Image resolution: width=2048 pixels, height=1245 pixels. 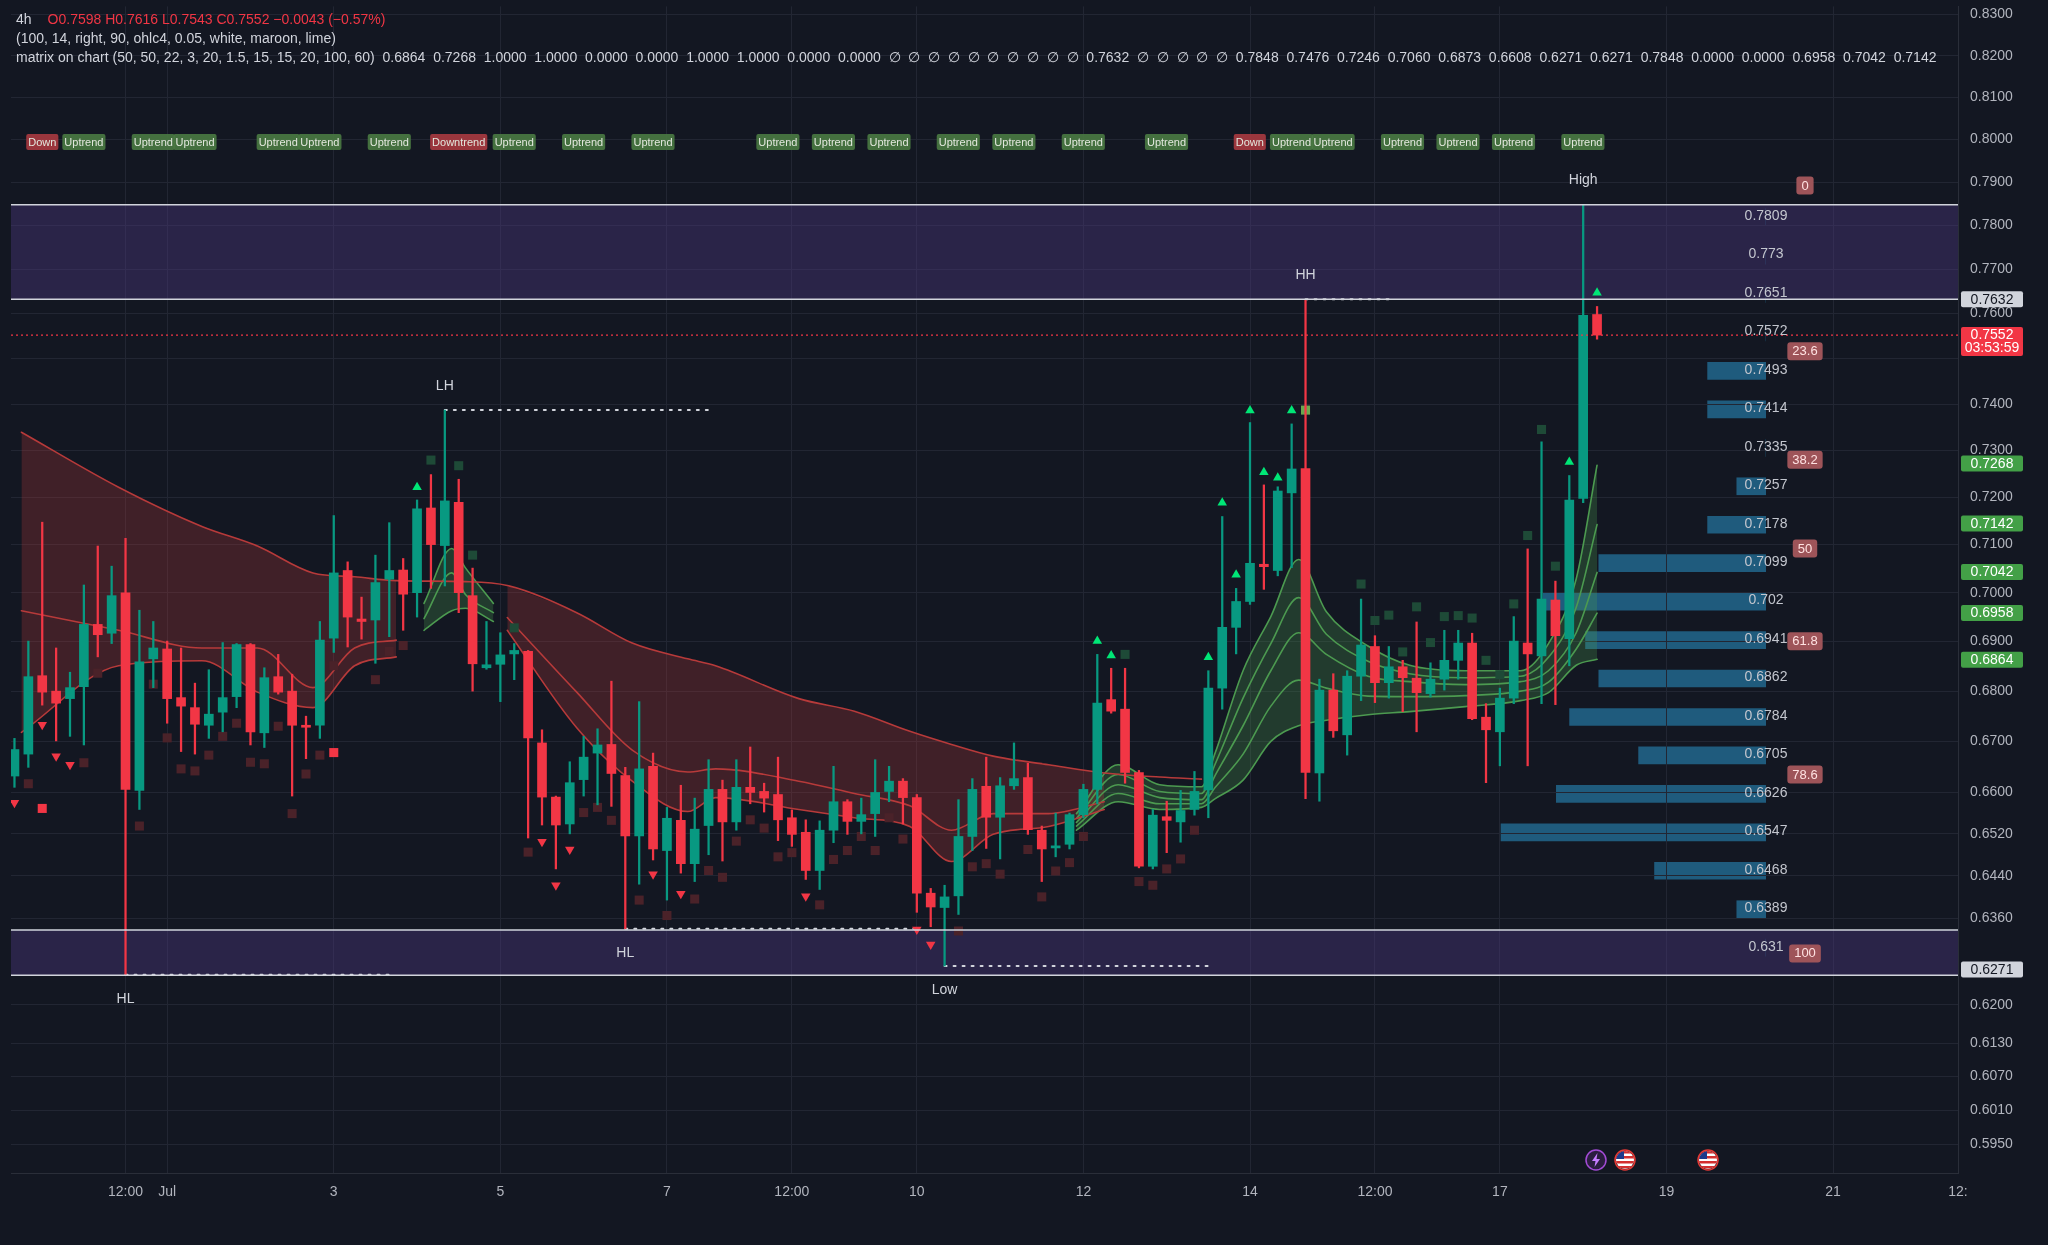 I want to click on y-tick-label: 0.7178, so click(x=1766, y=522).